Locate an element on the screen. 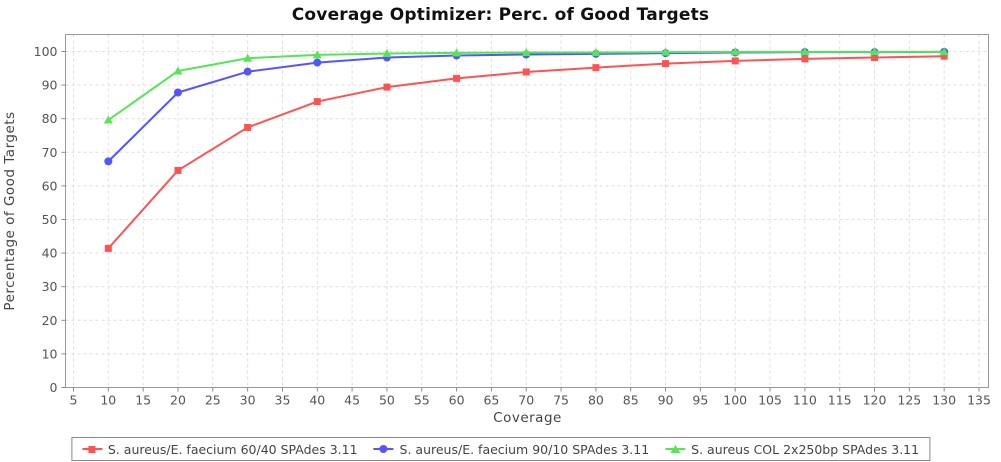 Image resolution: width=1001 pixels, height=462 pixels. svg-text: 115 is located at coordinates (840, 400).